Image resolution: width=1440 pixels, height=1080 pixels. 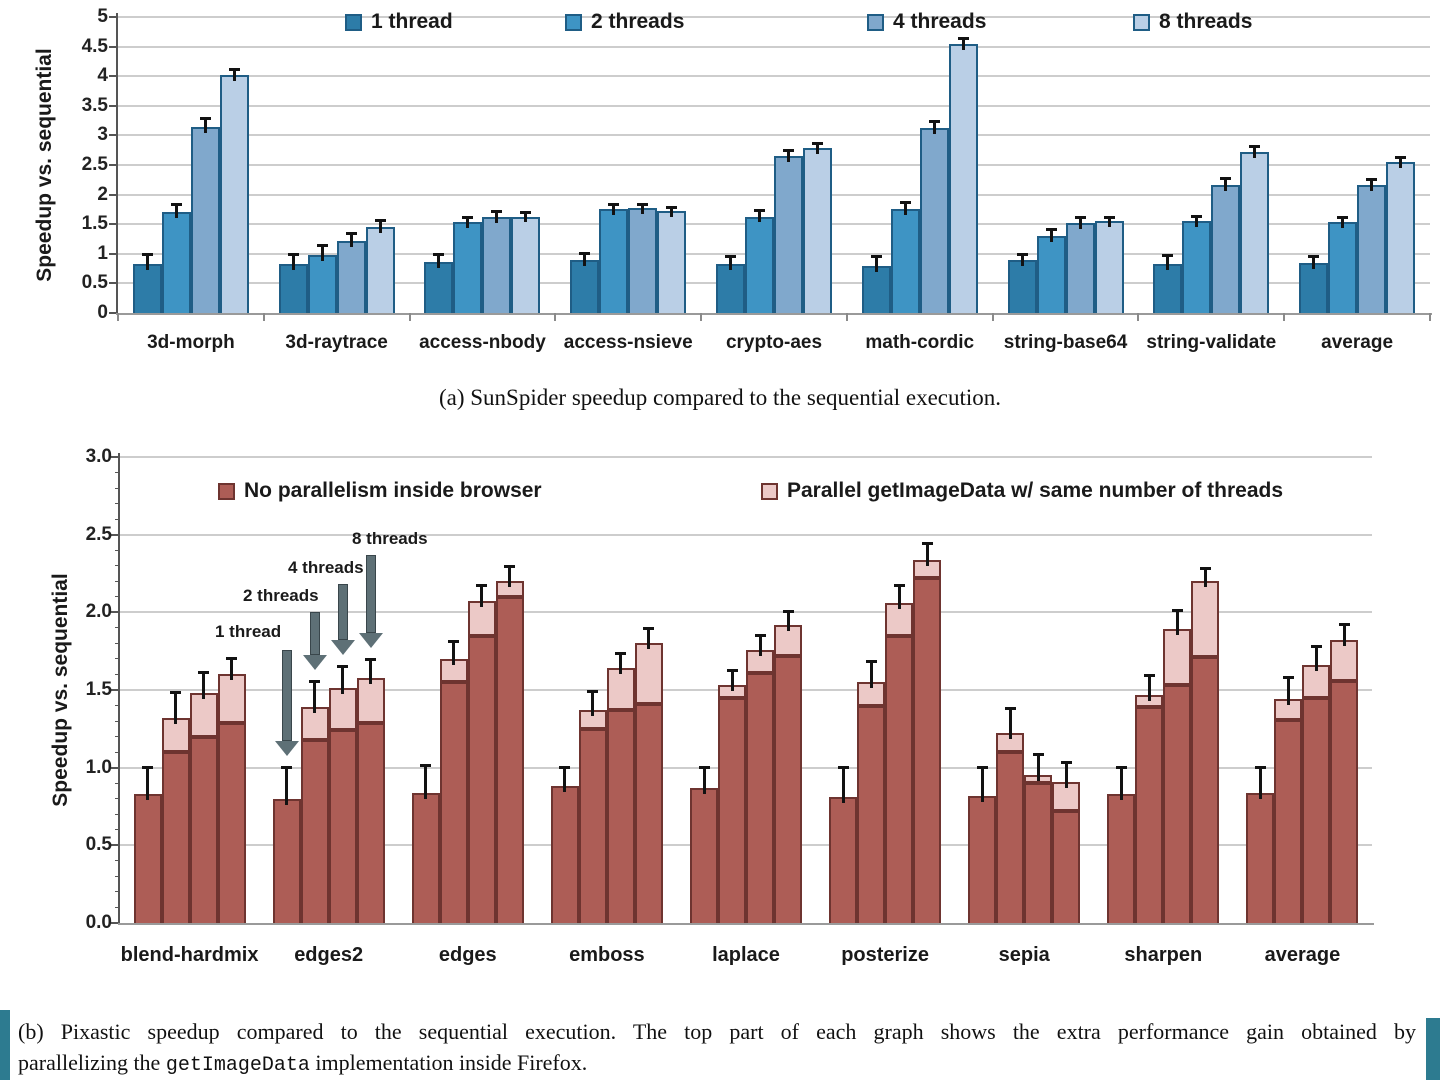 What do you see at coordinates (746, 612) in the screenshot?
I see `gridline` at bounding box center [746, 612].